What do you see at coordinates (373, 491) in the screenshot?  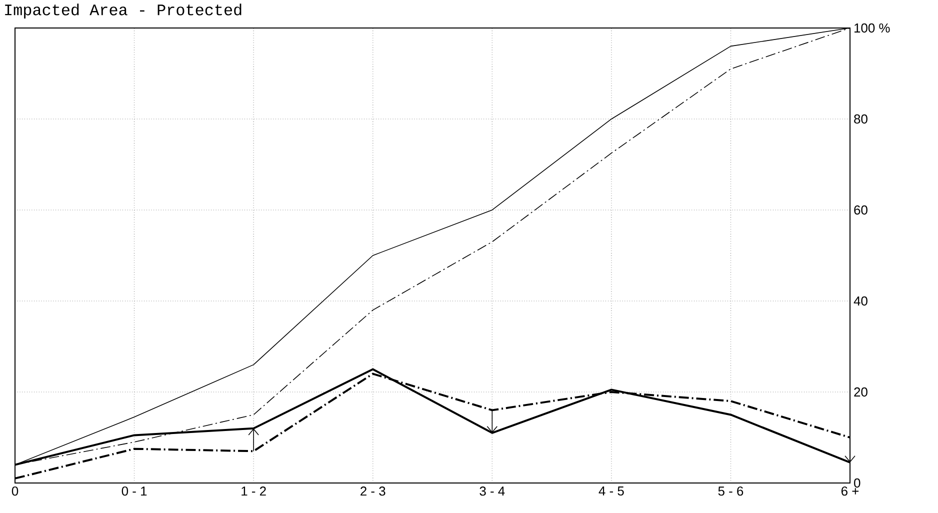 I see `x-tick-label: 2 - 3` at bounding box center [373, 491].